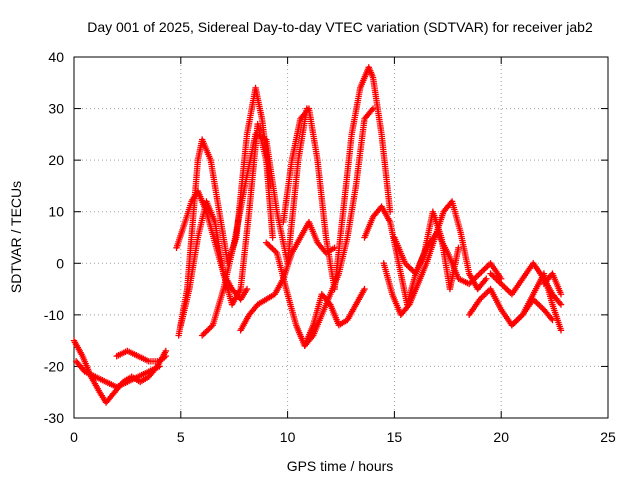 This screenshot has width=640, height=480. I want to click on y-tick-label: 20, so click(56, 160).